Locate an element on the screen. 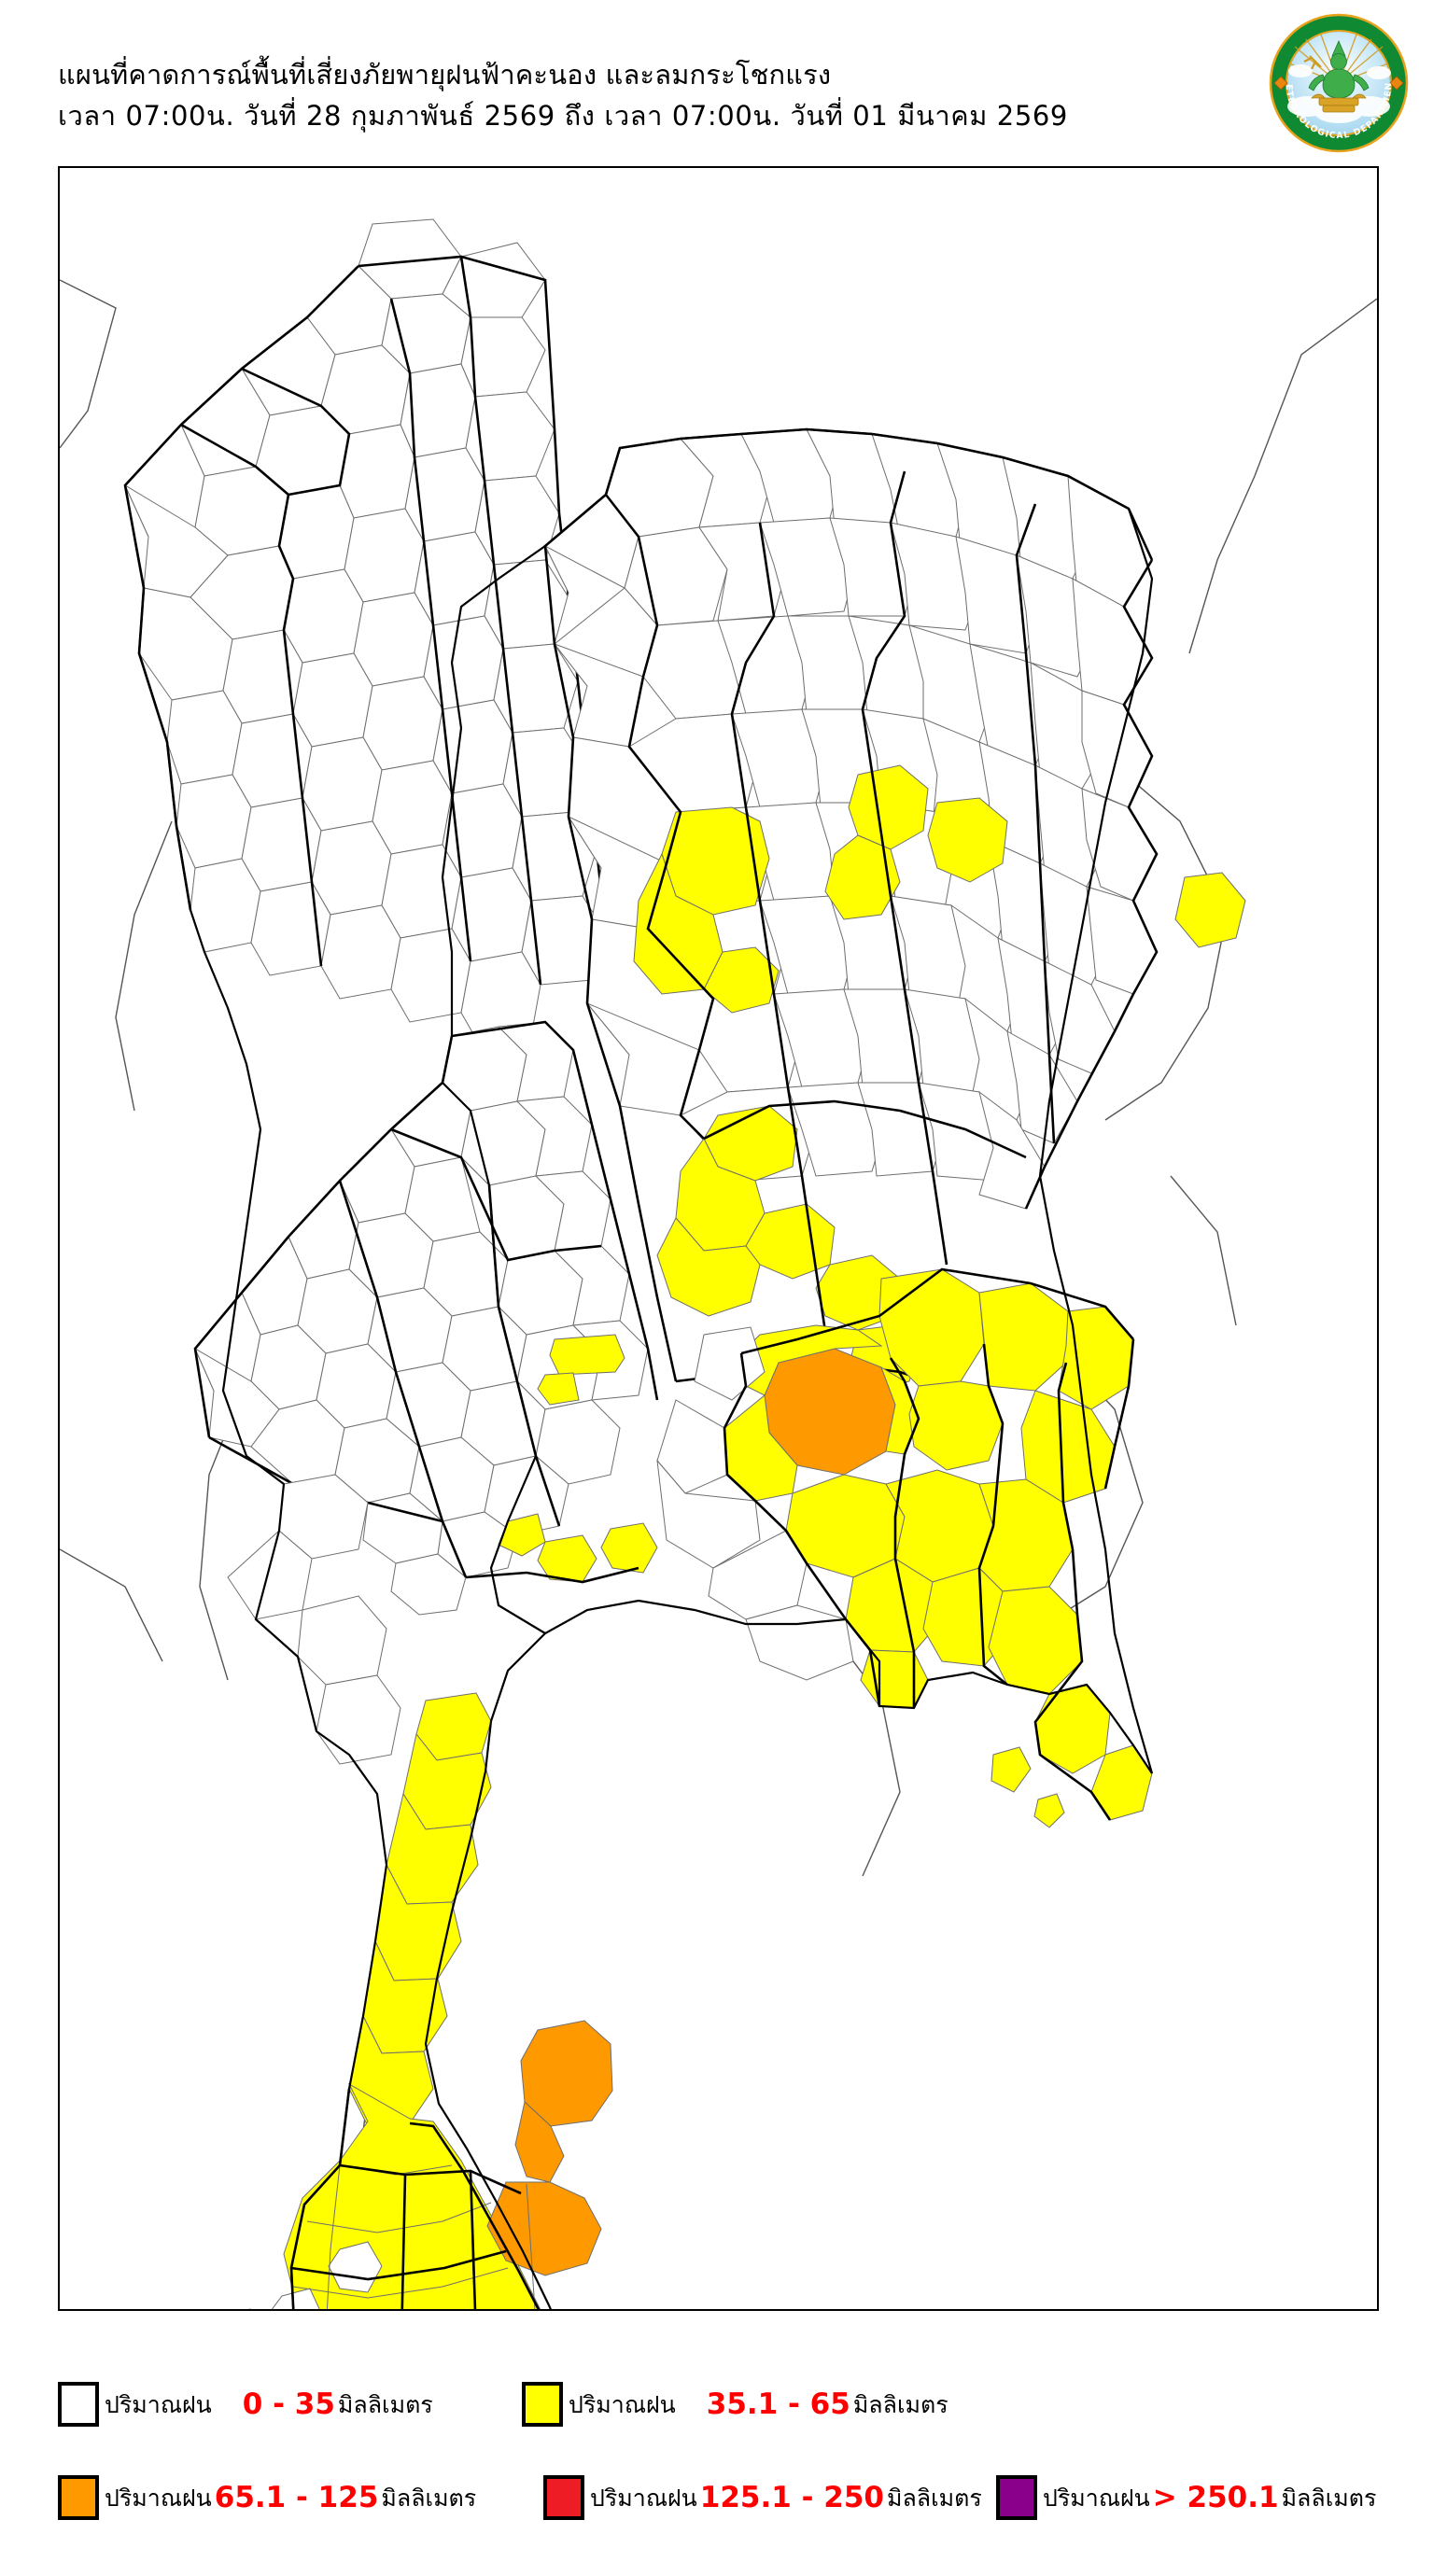 This screenshot has width=1433, height=2576. legend-range-35-65: 35.1 - 65 is located at coordinates (778, 2404).